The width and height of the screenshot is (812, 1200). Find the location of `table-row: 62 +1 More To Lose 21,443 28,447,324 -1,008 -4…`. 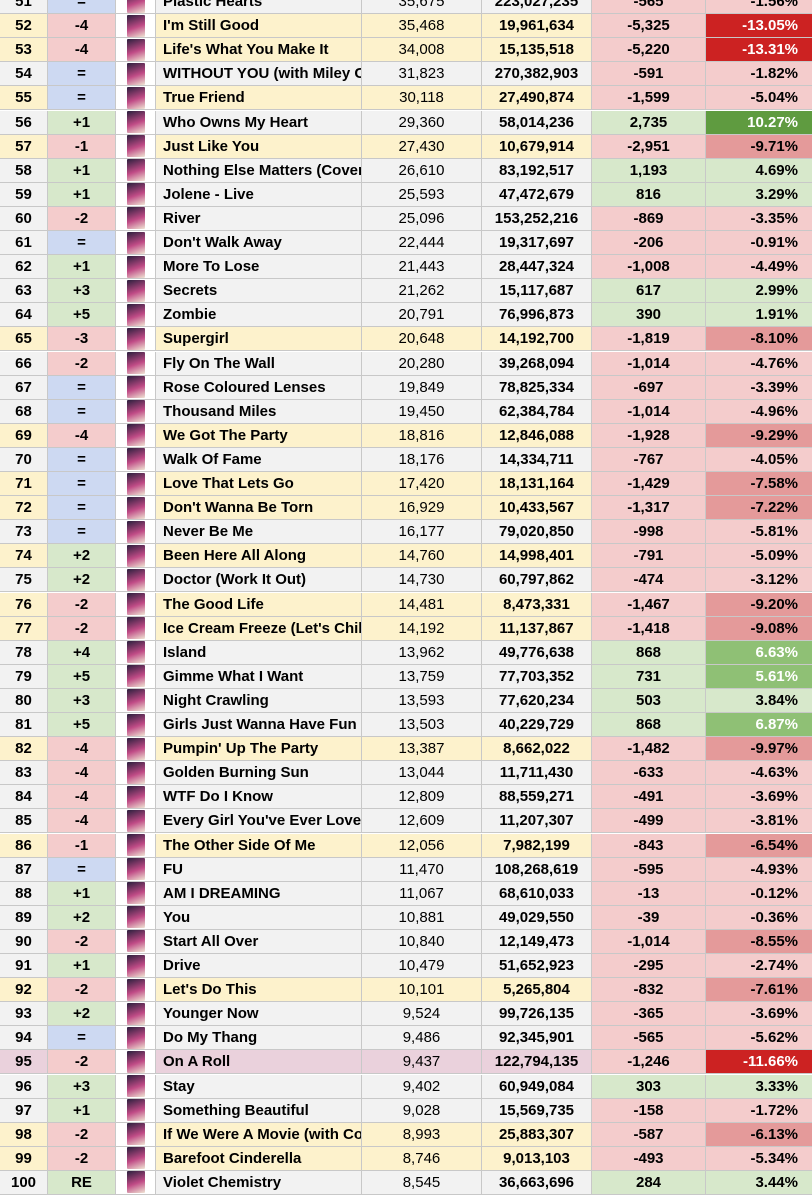

table-row: 62 +1 More To Lose 21,443 28,447,324 -1,008 -4… is located at coordinates (406, 267).